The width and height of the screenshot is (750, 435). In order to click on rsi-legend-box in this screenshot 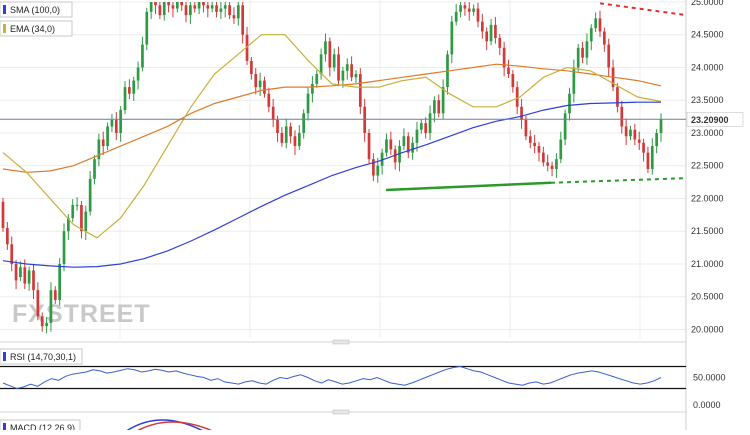, I will do `click(41, 356)`.